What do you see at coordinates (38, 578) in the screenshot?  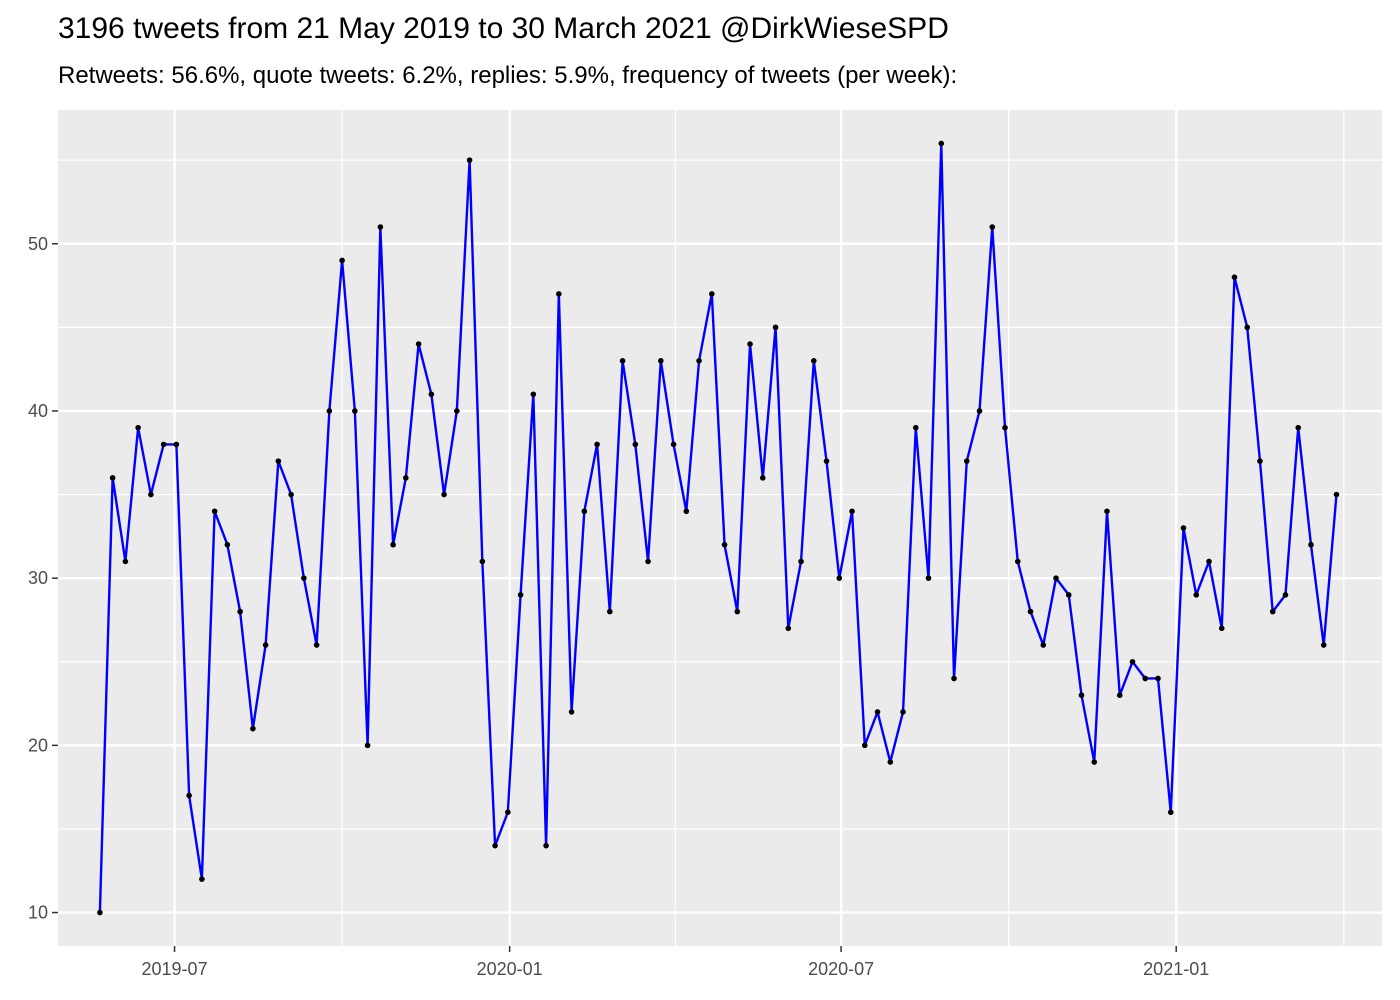 I see `y-tick-label: 30` at bounding box center [38, 578].